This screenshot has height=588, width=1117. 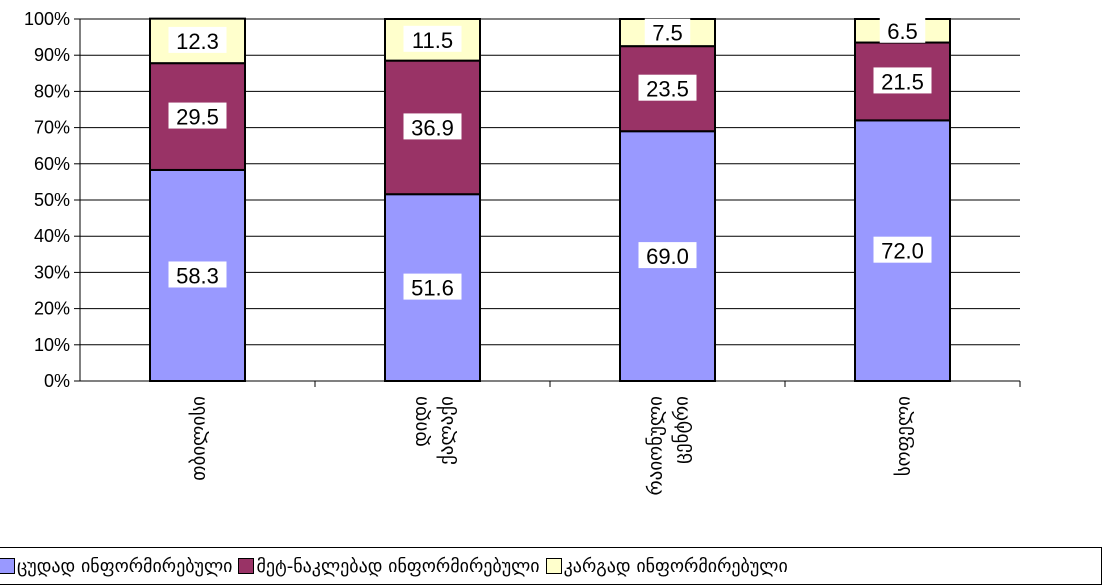 I want to click on data-label: 11.5, so click(x=432, y=40).